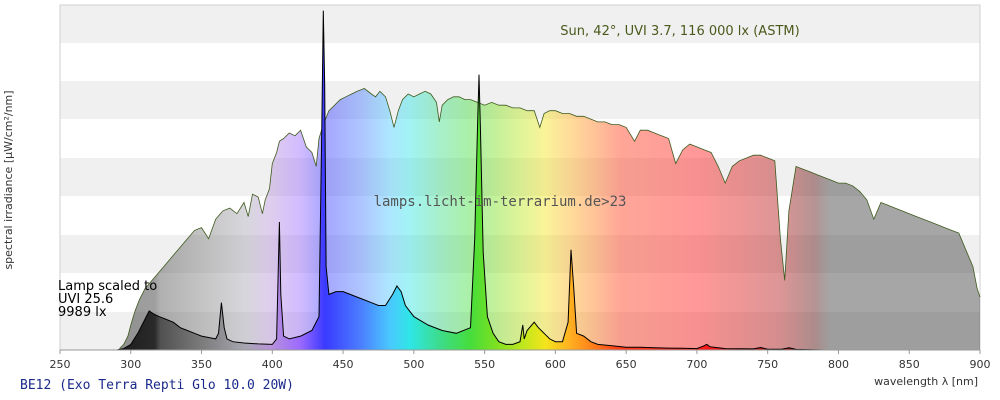  Describe the element at coordinates (926, 381) in the screenshot. I see `x-axis-label: wavelength λ [nm]` at that location.